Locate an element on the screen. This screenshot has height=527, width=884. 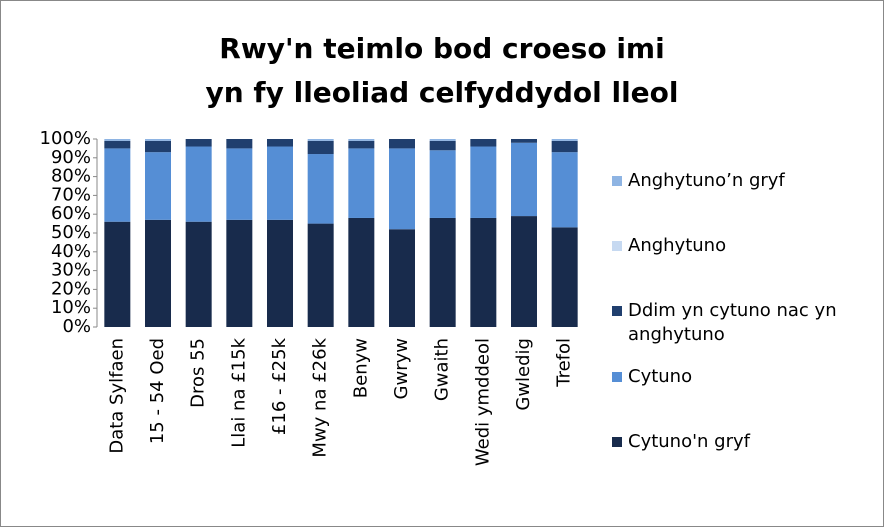
x-tick-label: Trefol is located at coordinates (564, 363).